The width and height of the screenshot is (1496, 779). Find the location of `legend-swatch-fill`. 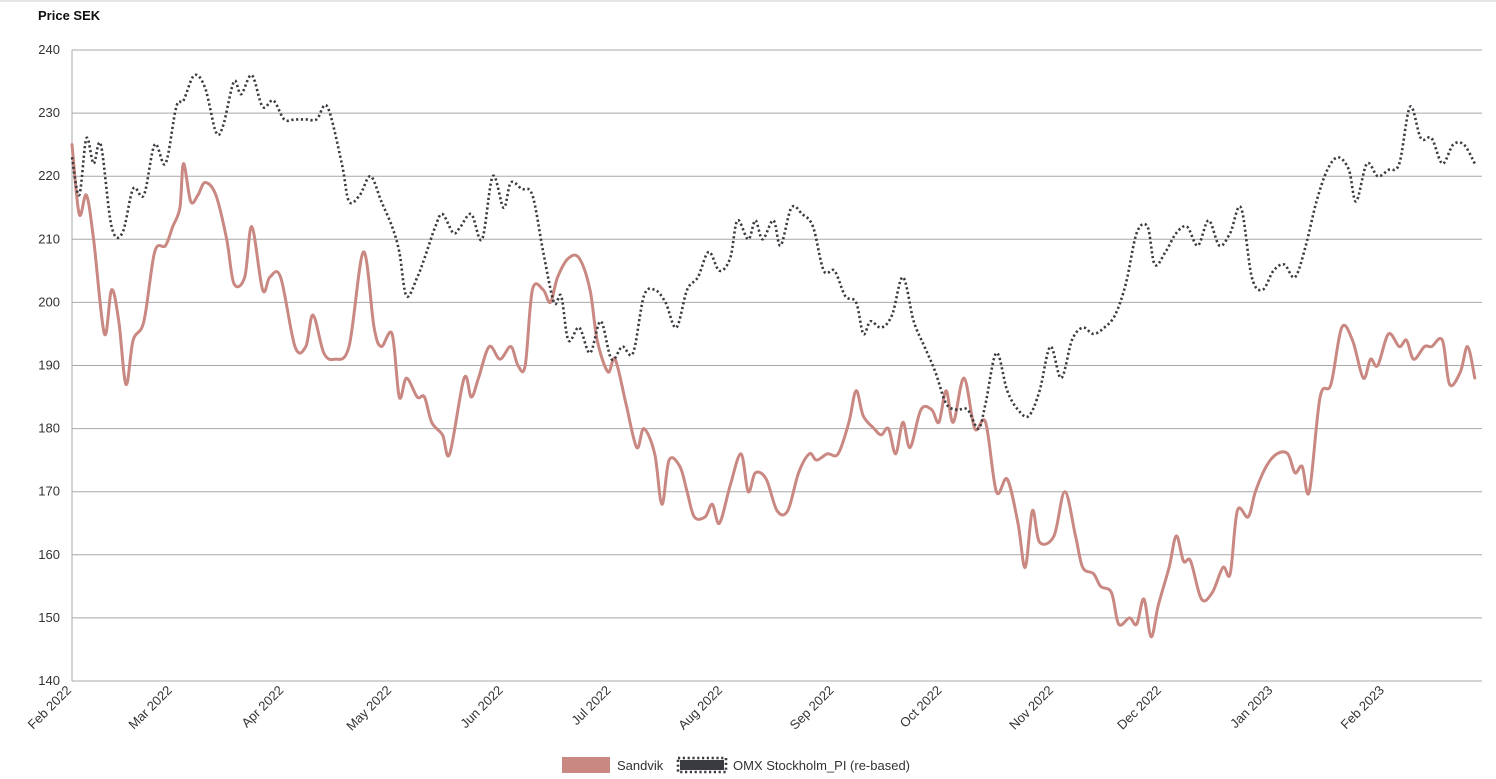

legend-swatch-fill is located at coordinates (702, 765).